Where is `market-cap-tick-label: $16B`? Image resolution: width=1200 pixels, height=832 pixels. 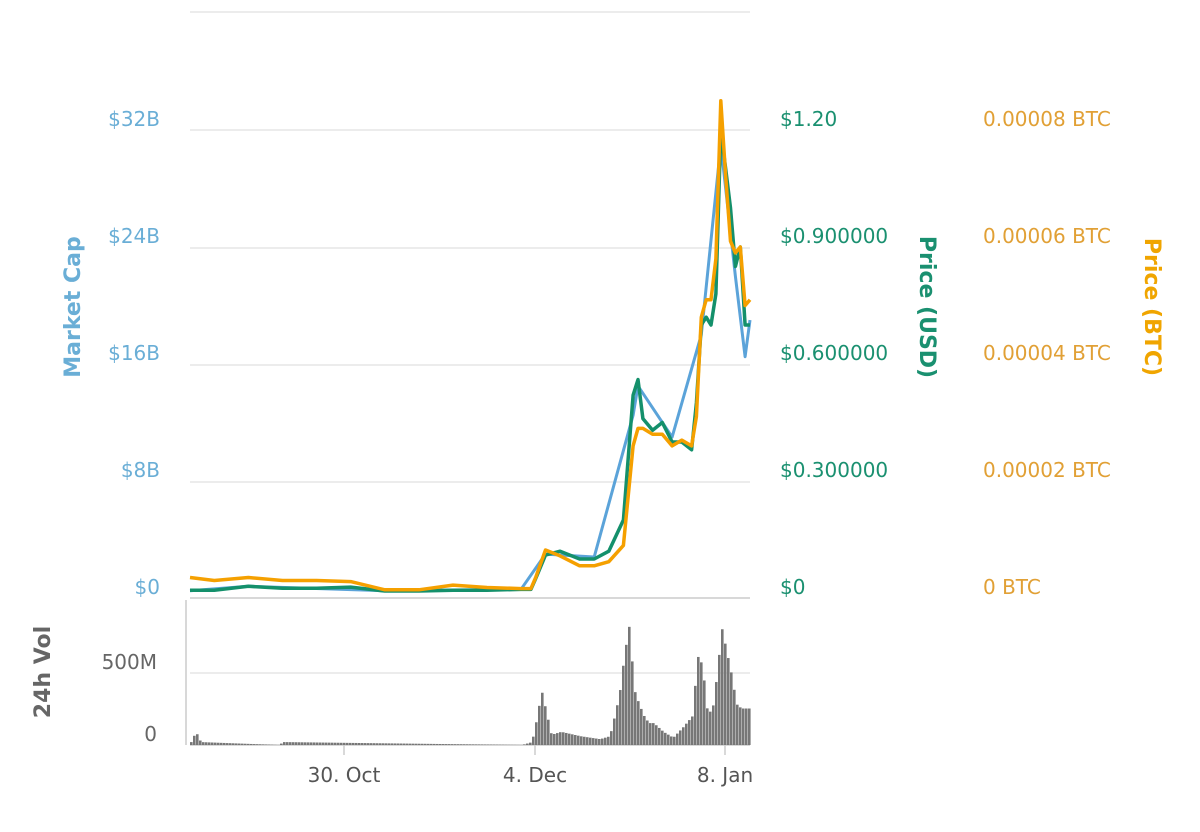 market-cap-tick-label: $16B is located at coordinates (134, 353).